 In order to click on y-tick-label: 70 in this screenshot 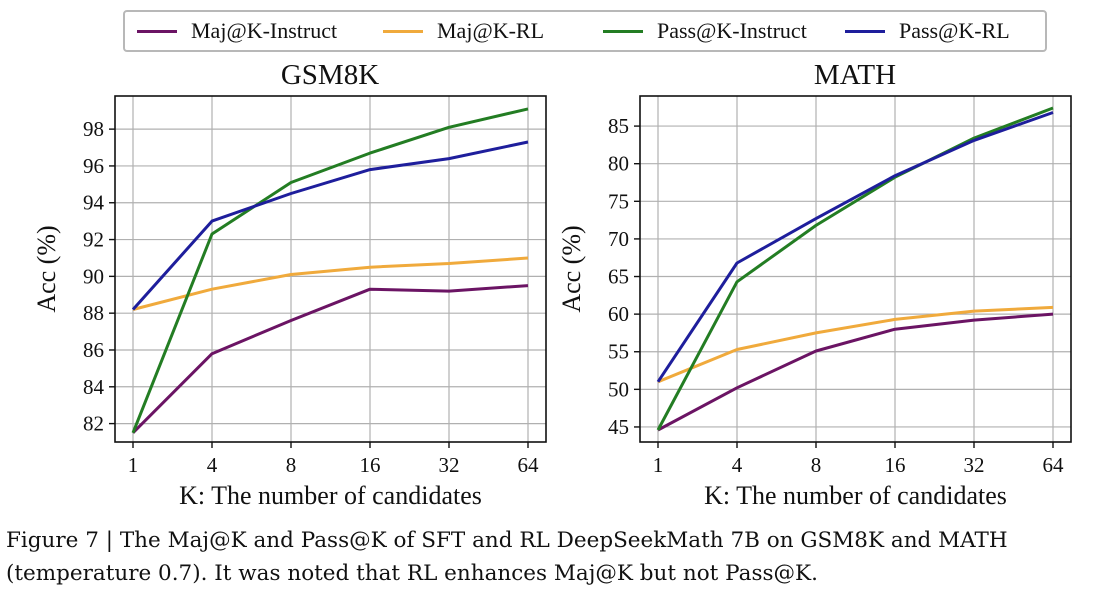, I will do `click(618, 239)`.